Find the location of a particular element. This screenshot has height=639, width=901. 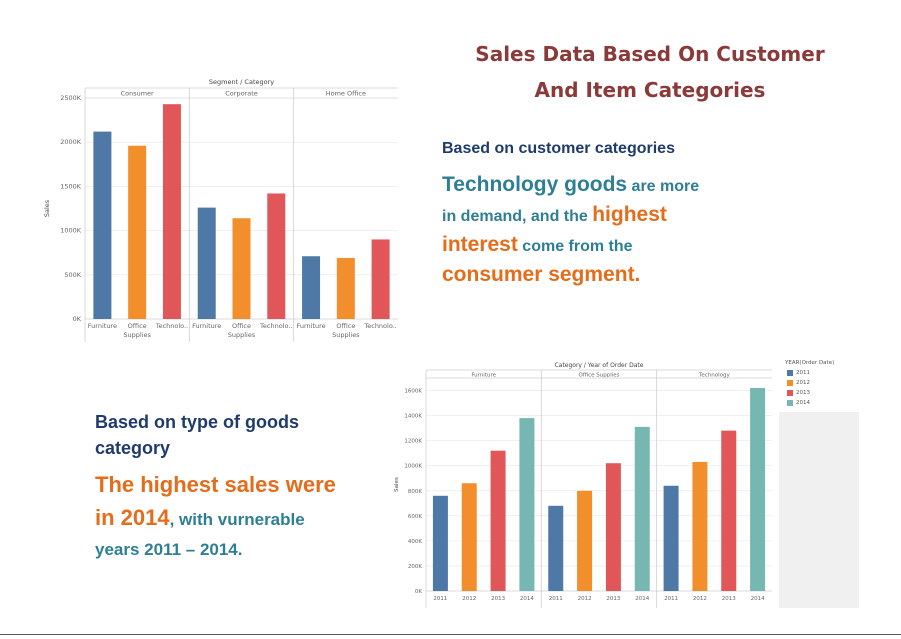

legend-label: 2013 is located at coordinates (803, 393).